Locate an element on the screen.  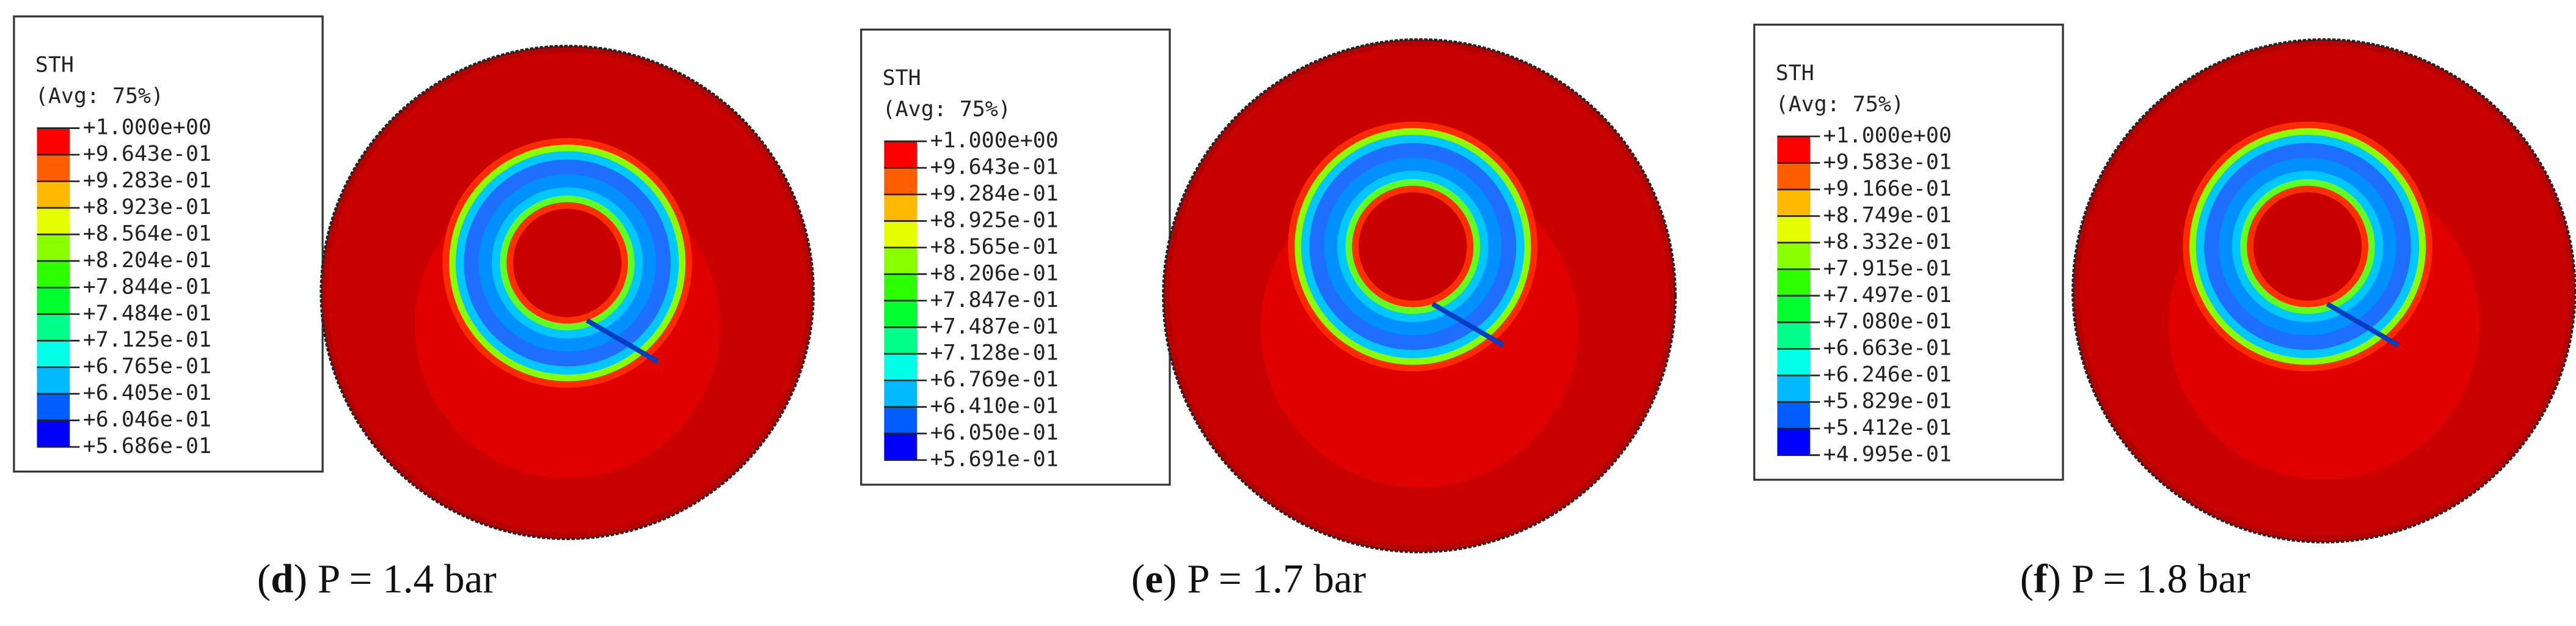
caption-part: d is located at coordinates (282, 579).